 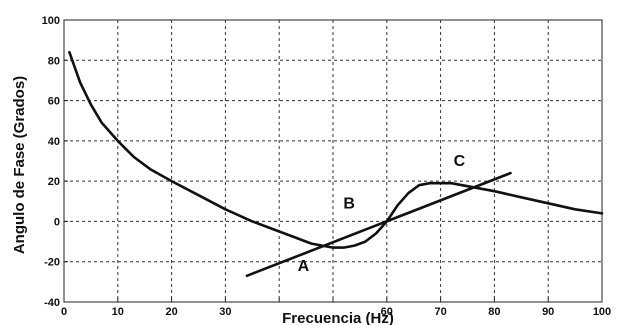 What do you see at coordinates (54, 61) in the screenshot?
I see `y-tick-label: 80` at bounding box center [54, 61].